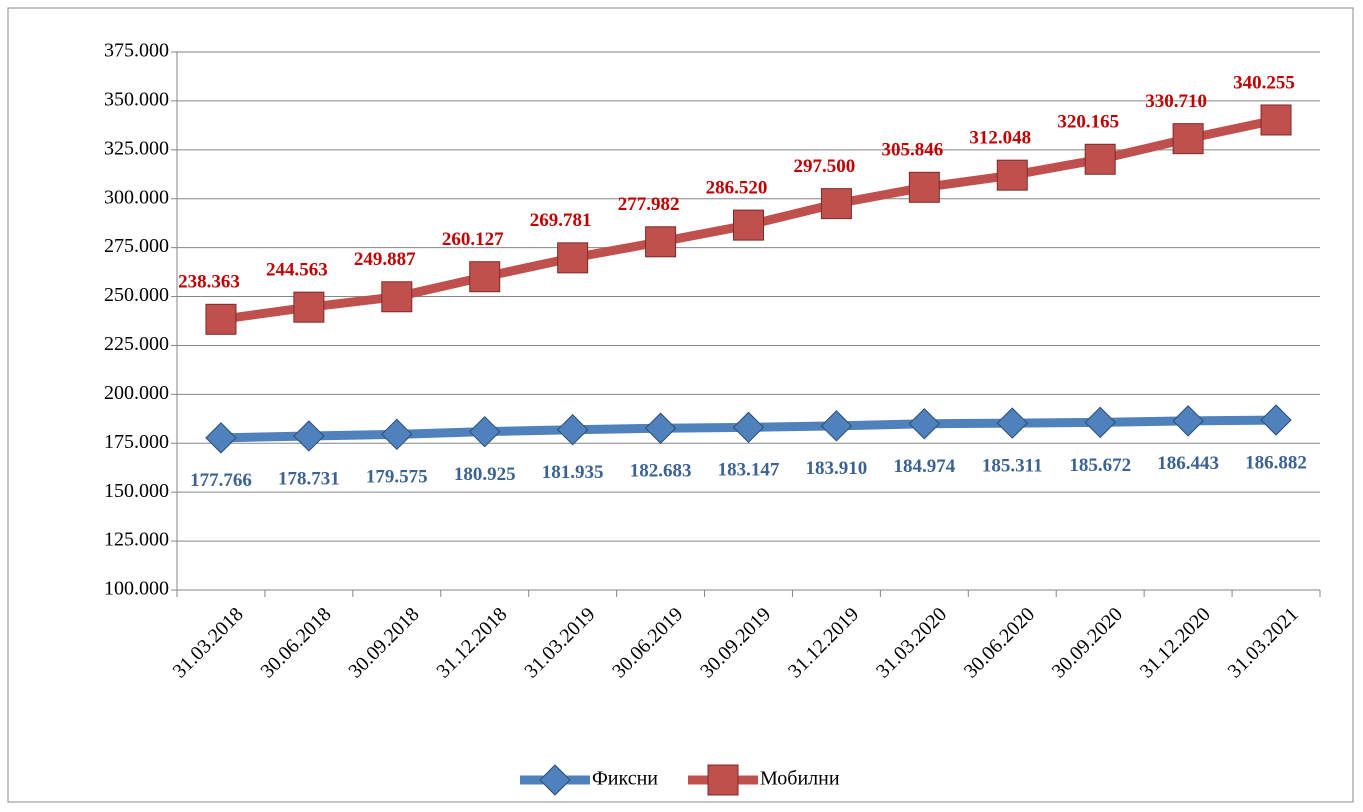  Describe the element at coordinates (1088, 122) in the screenshot. I see `data-label: 320.165` at that location.